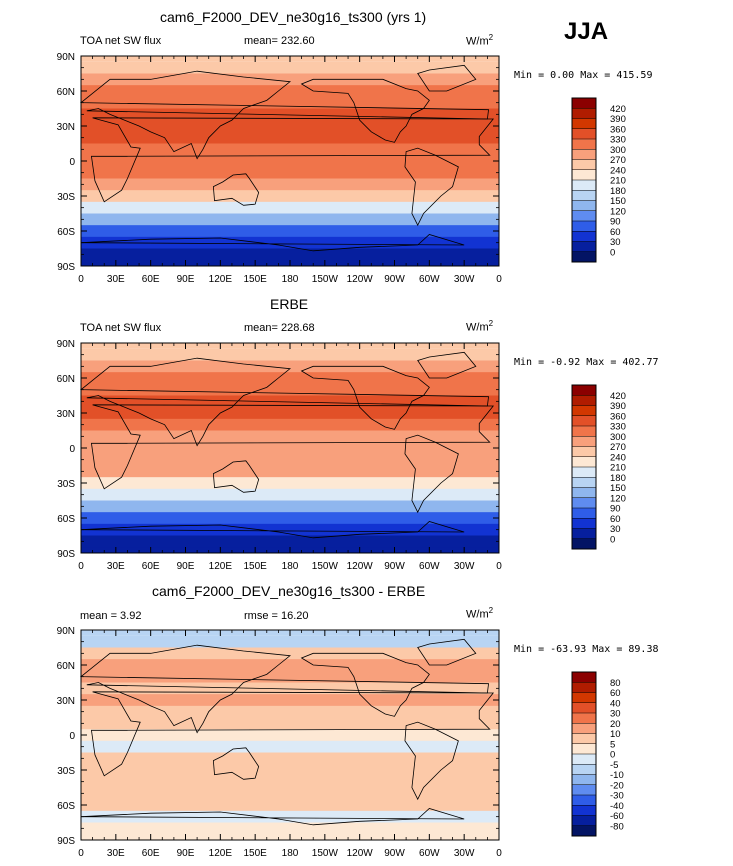 This screenshot has width=733, height=866. I want to click on panel-1-units: W/m2, so click(480, 40).